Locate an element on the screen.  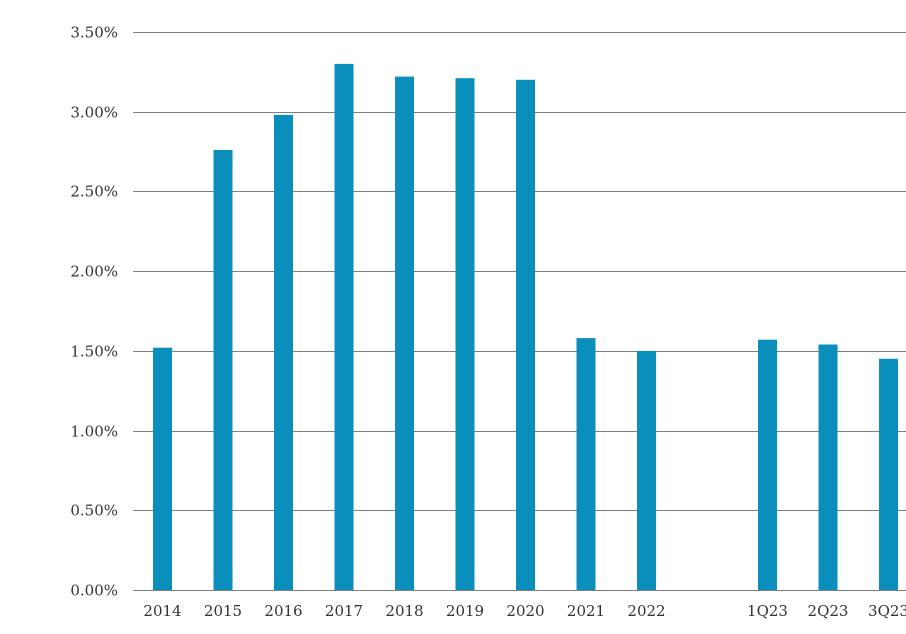
bar-2017 is located at coordinates (344, 326).